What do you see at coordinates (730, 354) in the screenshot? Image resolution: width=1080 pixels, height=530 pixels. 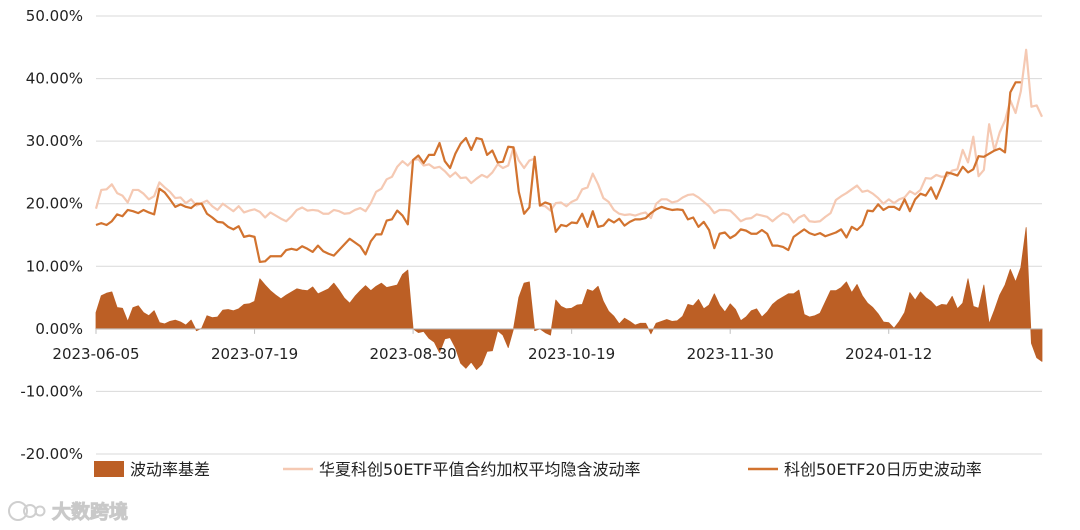 I see `x-tick-label: 2023-11-30` at bounding box center [730, 354].